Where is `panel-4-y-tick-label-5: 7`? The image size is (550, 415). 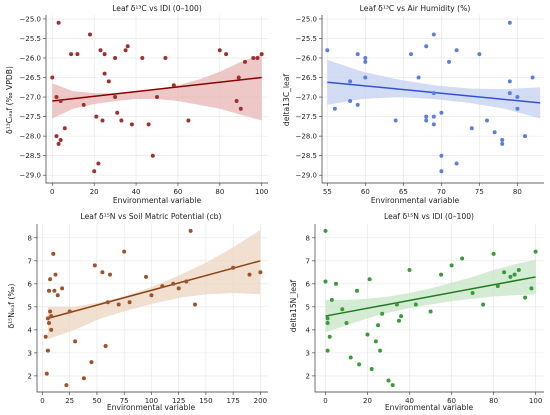
panel-4-y-tick-label-5: 7 is located at coordinates (308, 261).